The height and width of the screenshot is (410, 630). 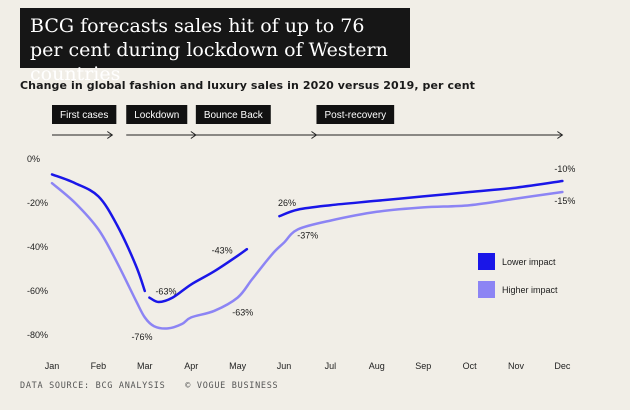 I want to click on data-label: -37%, so click(x=307, y=235).